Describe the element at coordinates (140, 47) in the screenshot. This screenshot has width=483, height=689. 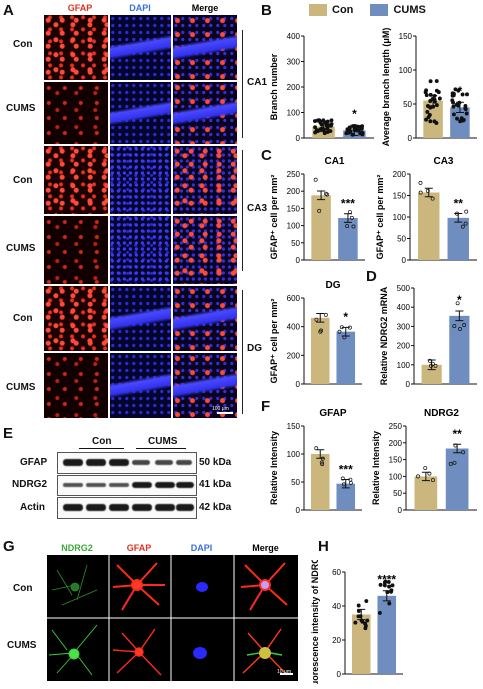
I see `micrograph-dapi-con-ca1` at that location.